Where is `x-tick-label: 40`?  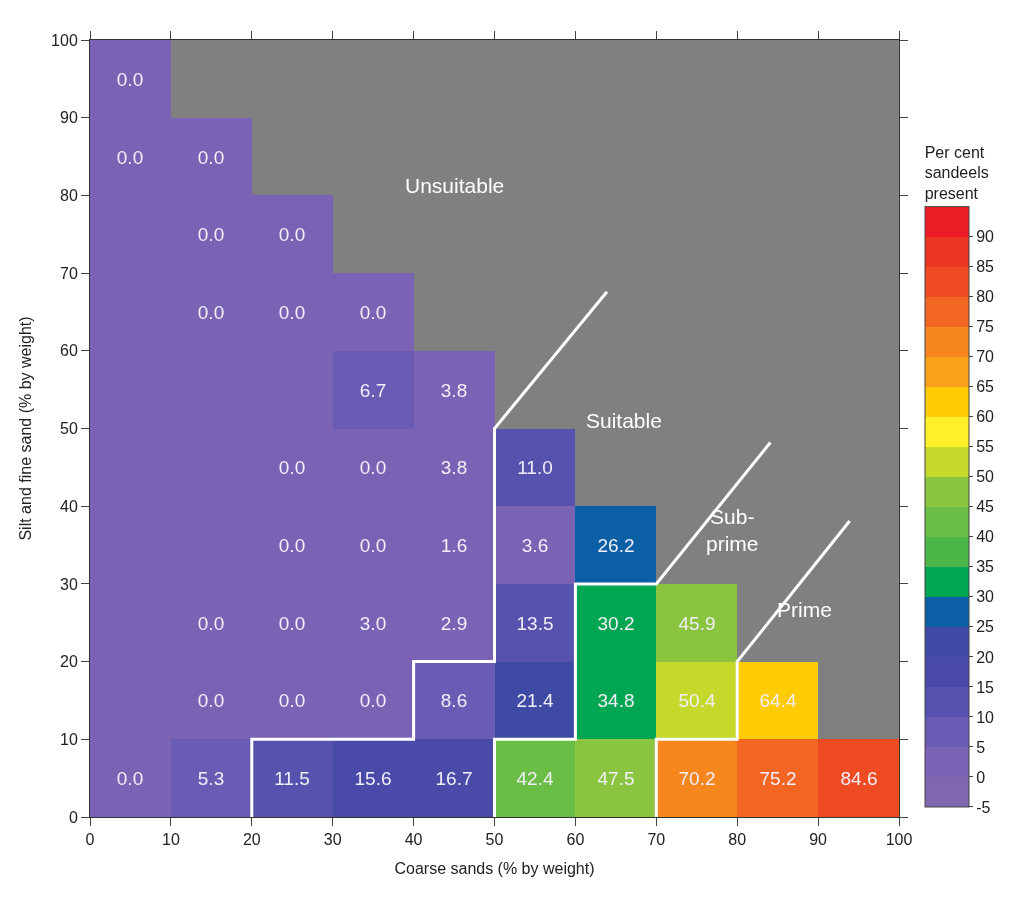
x-tick-label: 40 is located at coordinates (413, 840).